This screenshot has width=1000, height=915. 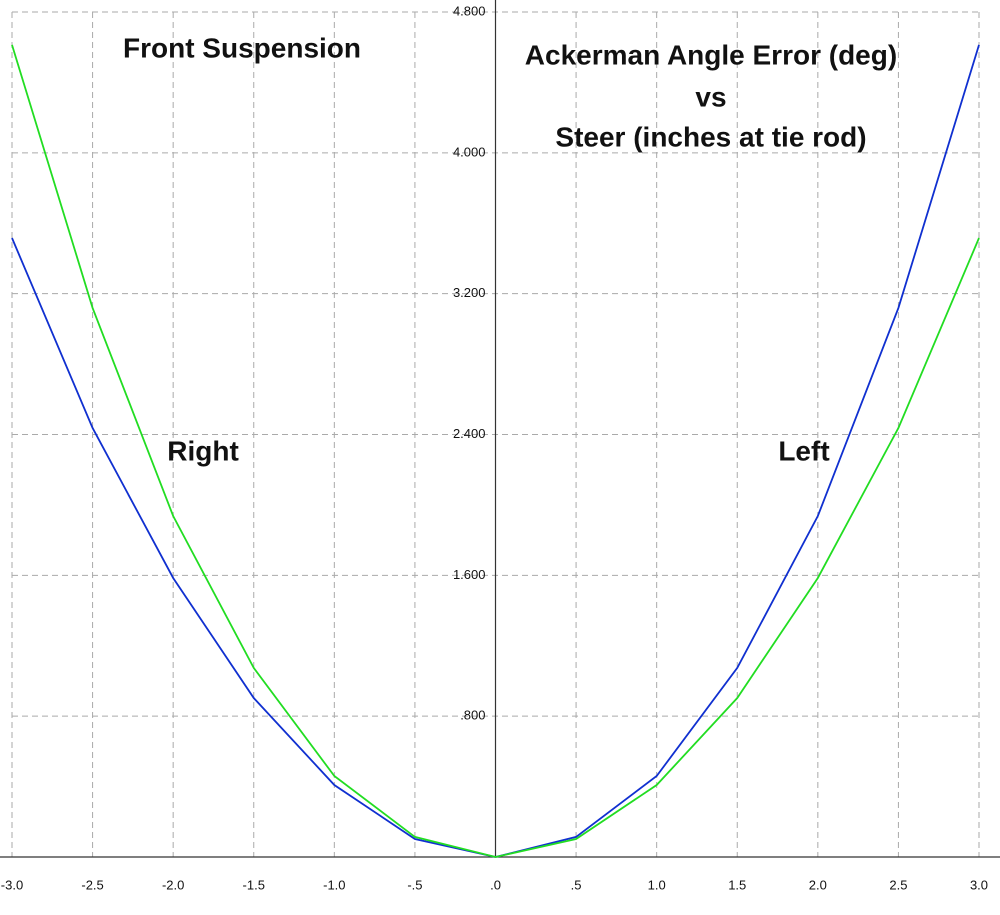 What do you see at coordinates (737, 884) in the screenshot?
I see `x-tick-label: 1.5` at bounding box center [737, 884].